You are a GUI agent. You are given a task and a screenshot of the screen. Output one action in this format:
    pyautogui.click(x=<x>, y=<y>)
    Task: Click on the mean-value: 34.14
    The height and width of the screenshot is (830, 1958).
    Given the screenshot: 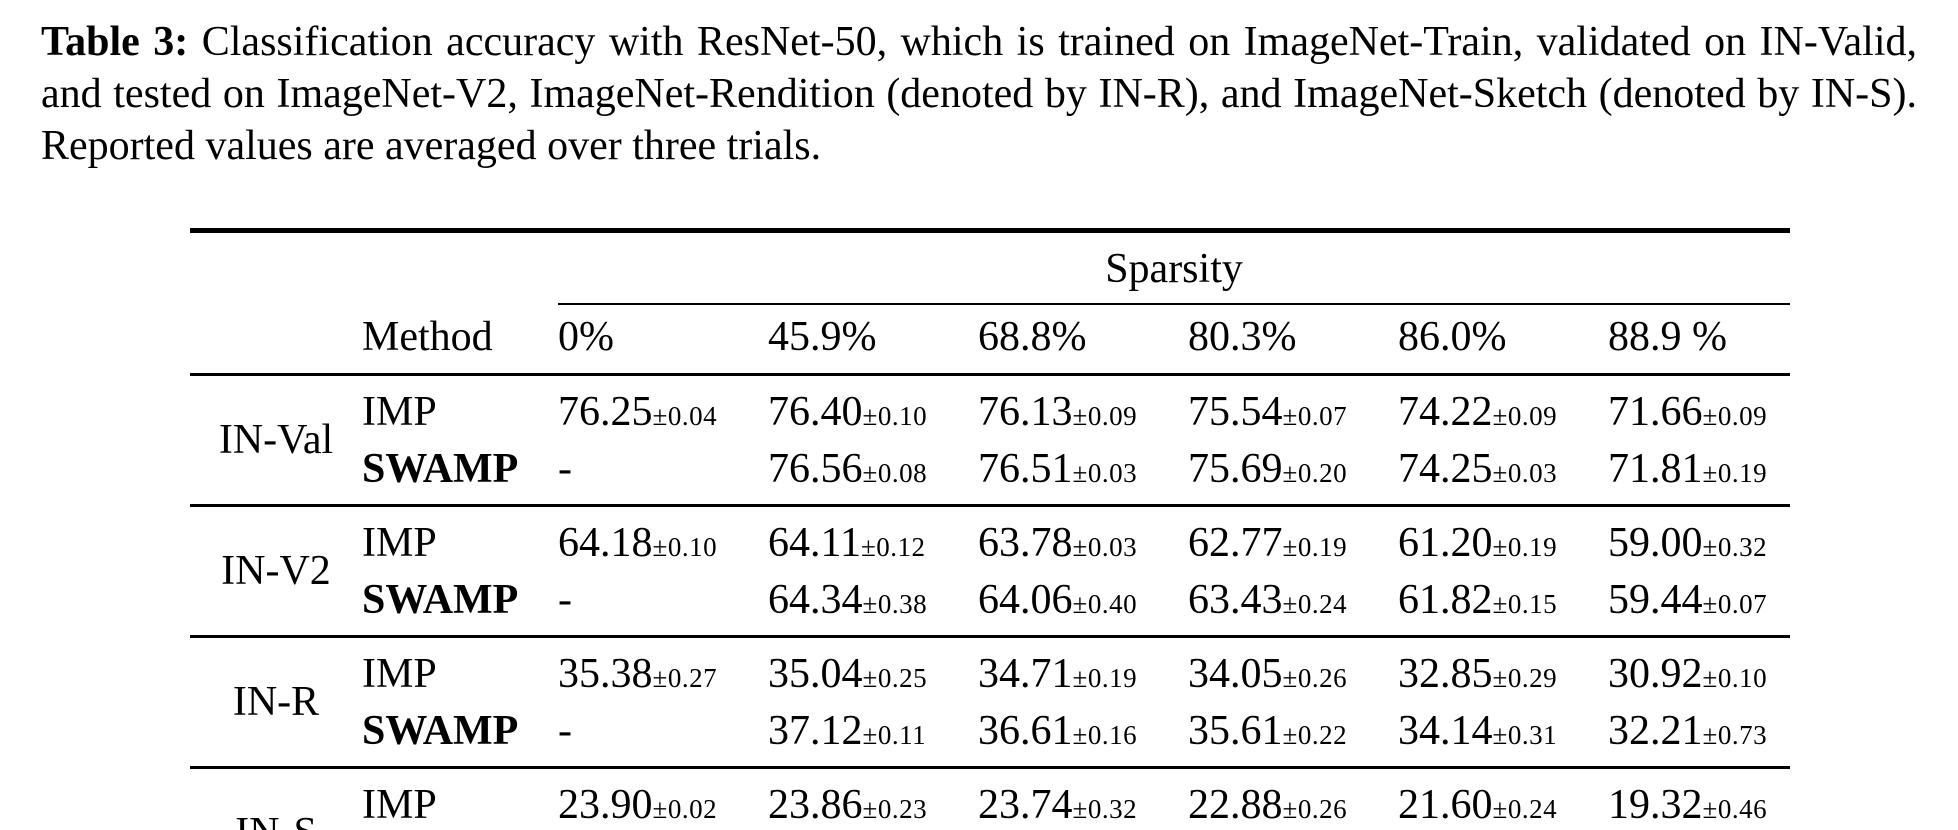 What is the action you would take?
    pyautogui.click(x=1445, y=731)
    